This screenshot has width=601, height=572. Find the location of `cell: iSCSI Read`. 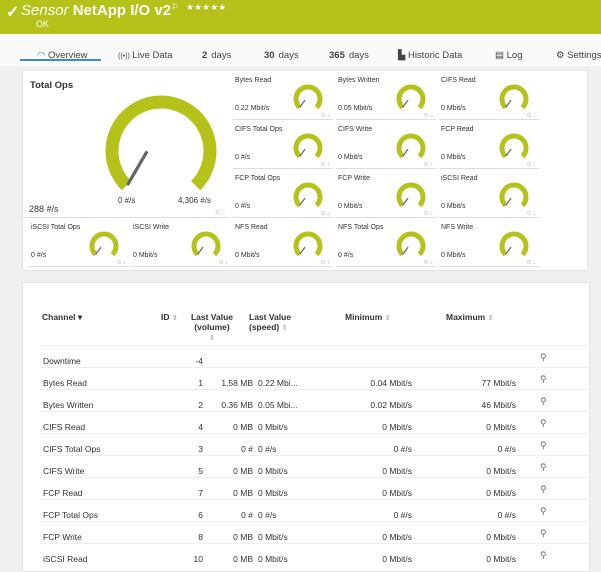

cell: iSCSI Read is located at coordinates (65, 559).